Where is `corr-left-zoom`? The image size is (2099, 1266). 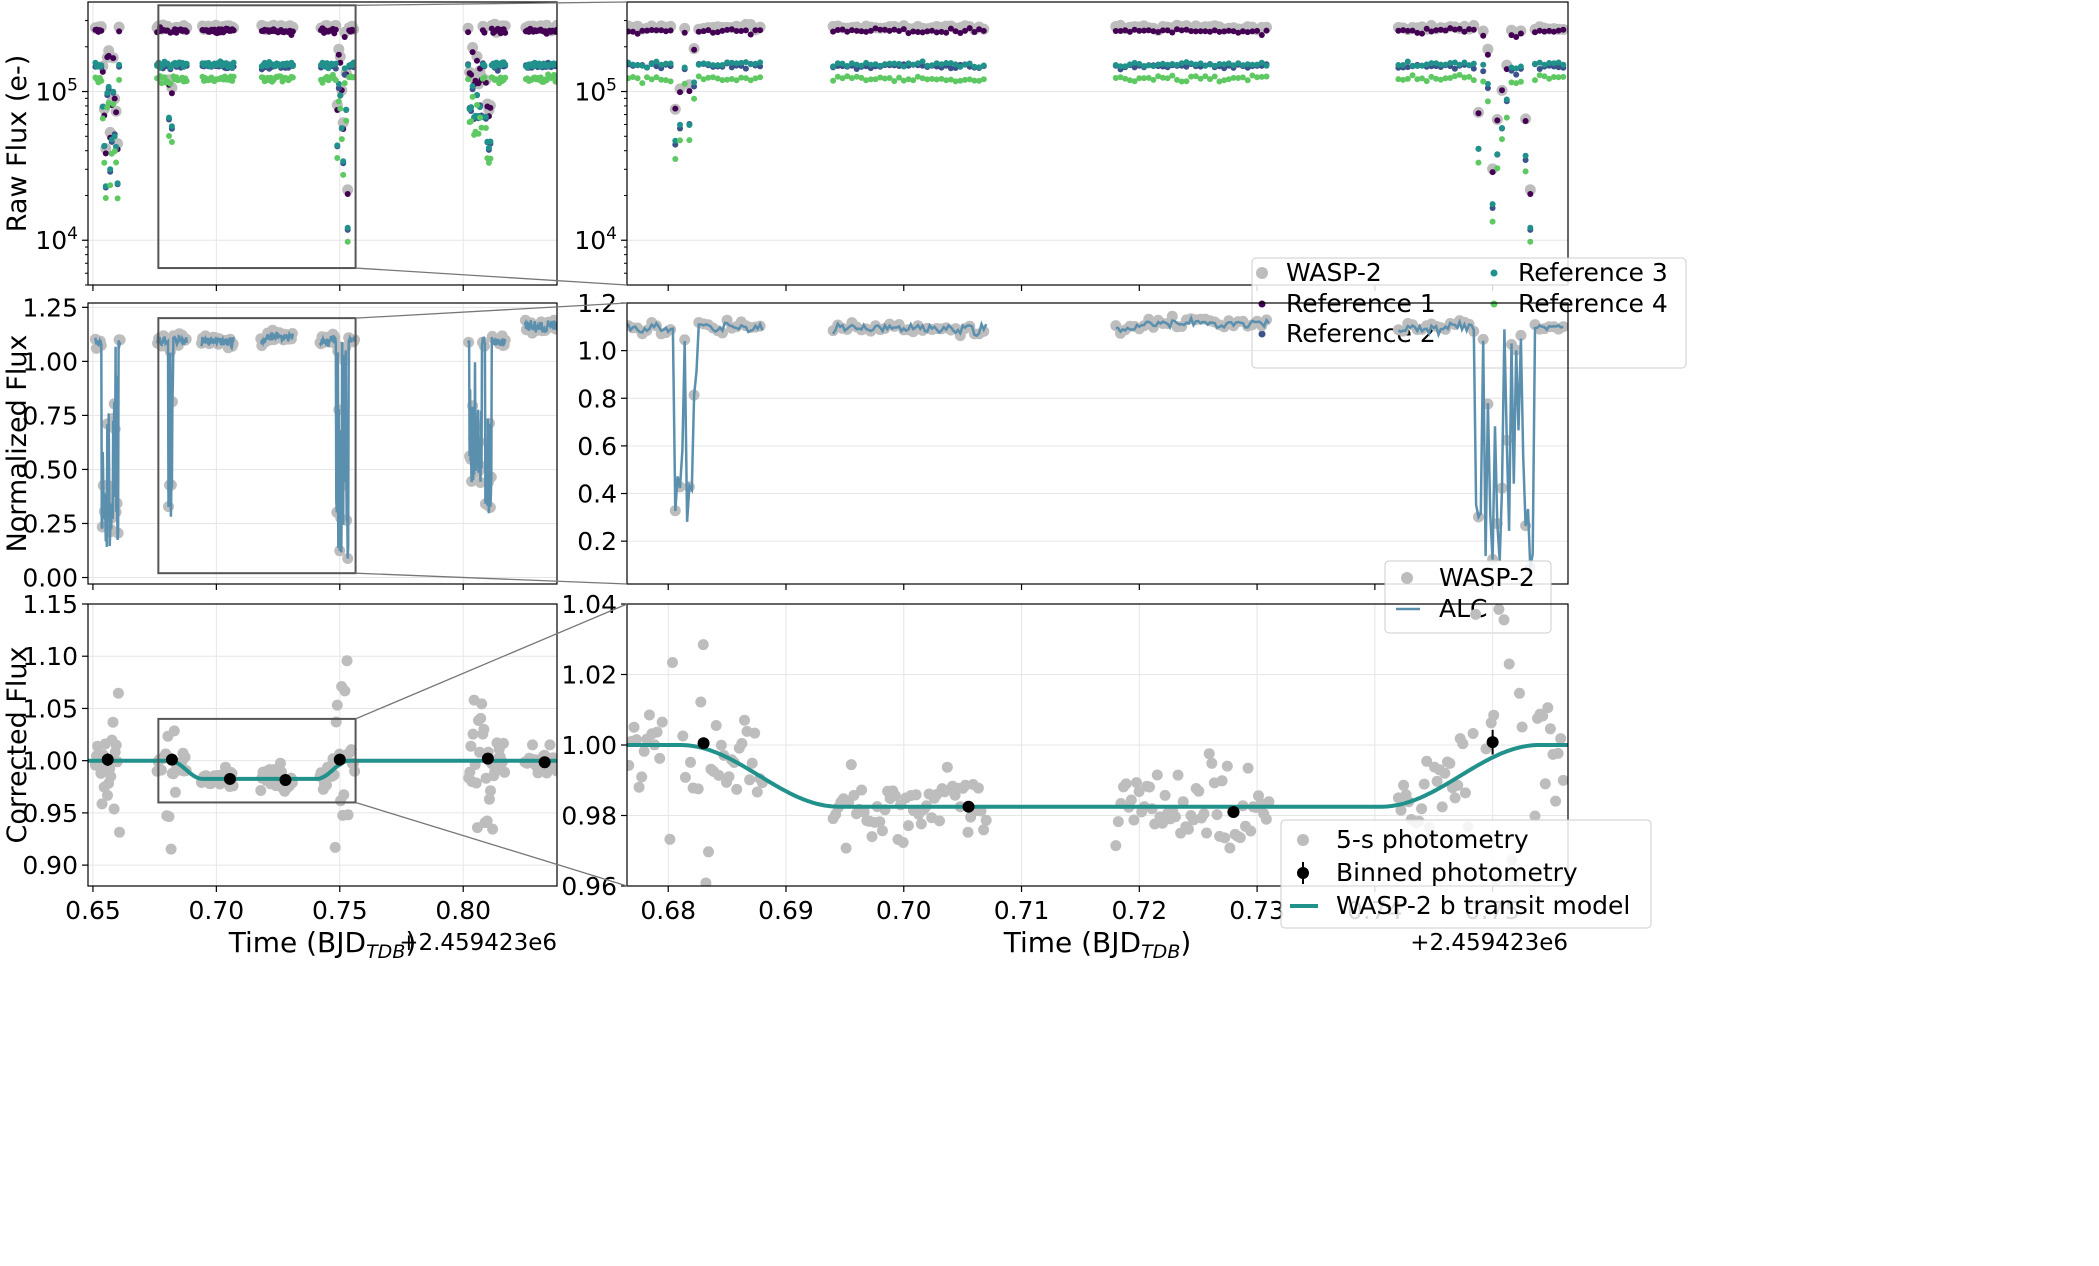
corr-left-zoom is located at coordinates (392, 745).